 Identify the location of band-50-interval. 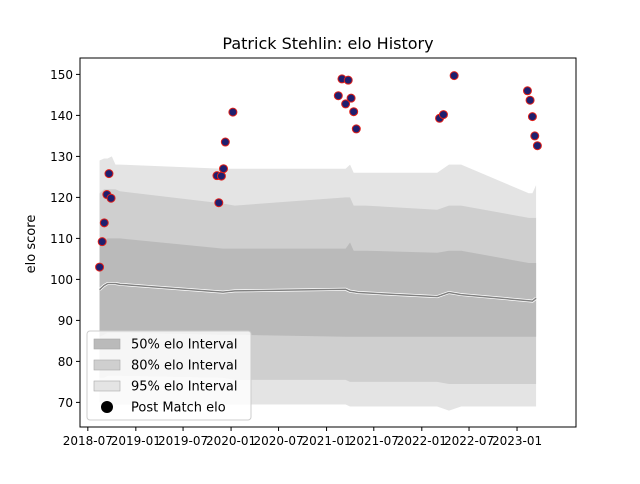
(318, 287).